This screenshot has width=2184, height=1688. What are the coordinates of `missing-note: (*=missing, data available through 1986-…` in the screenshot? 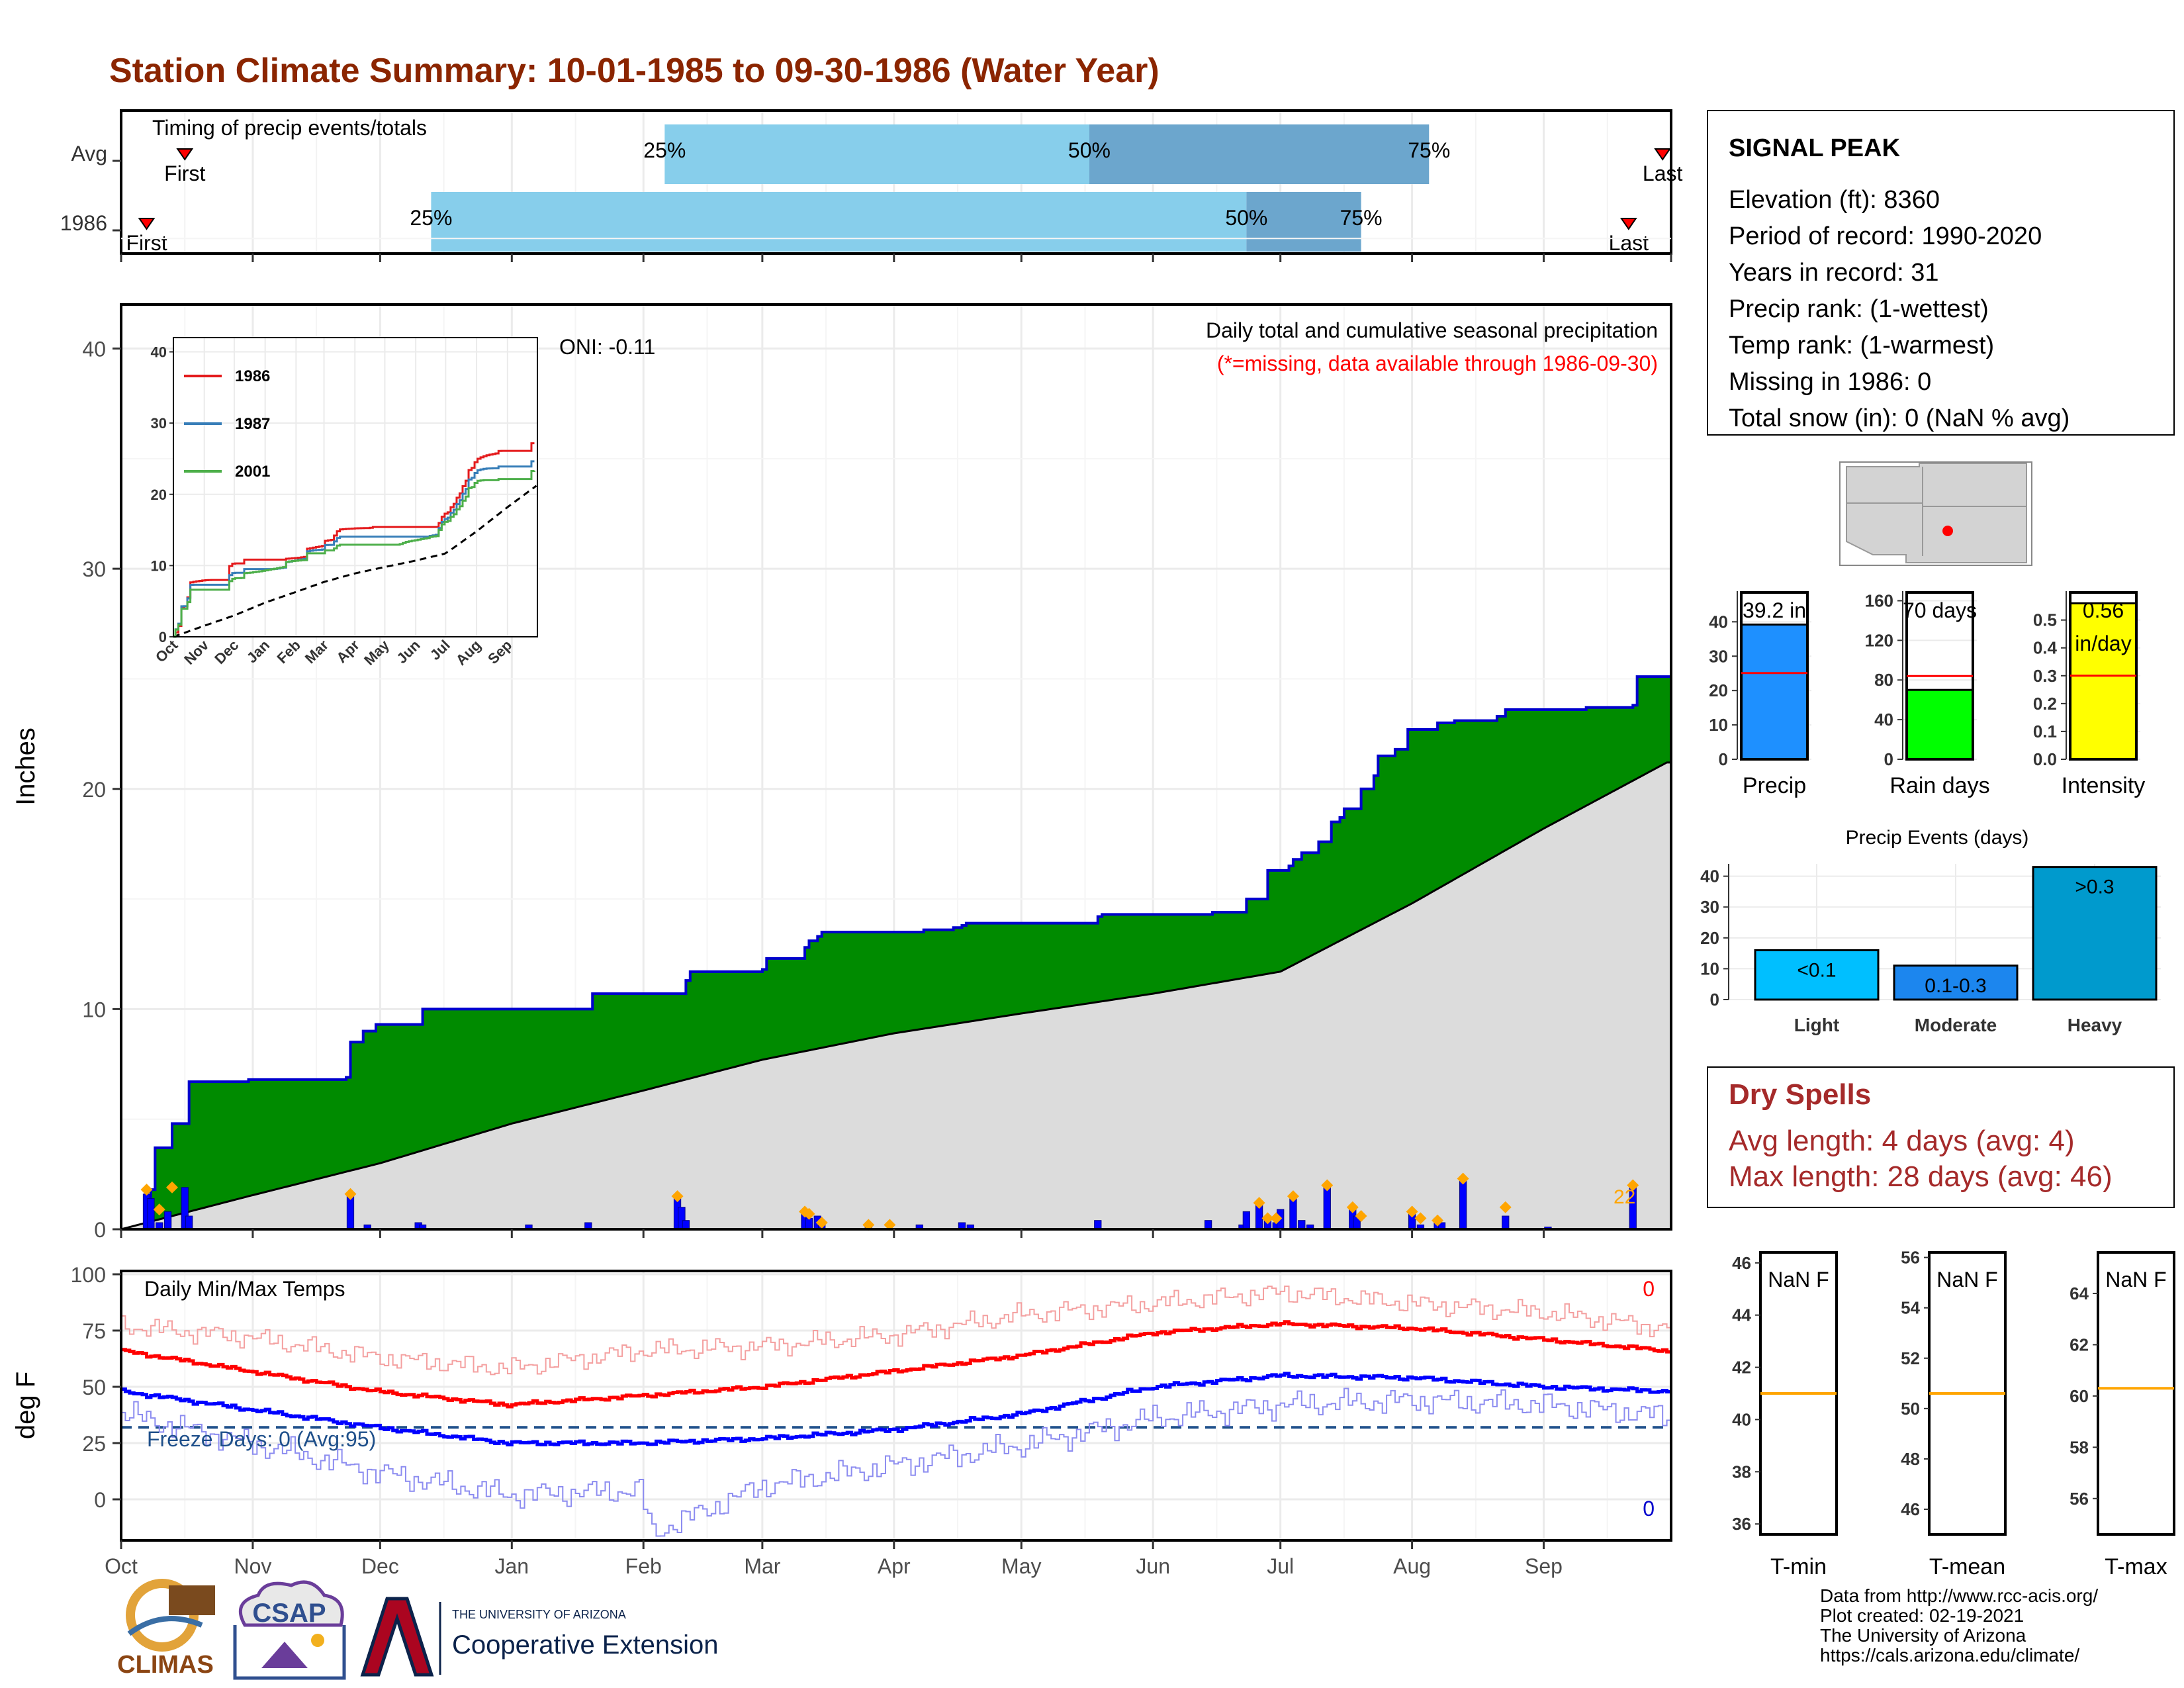 It's located at (1437, 363).